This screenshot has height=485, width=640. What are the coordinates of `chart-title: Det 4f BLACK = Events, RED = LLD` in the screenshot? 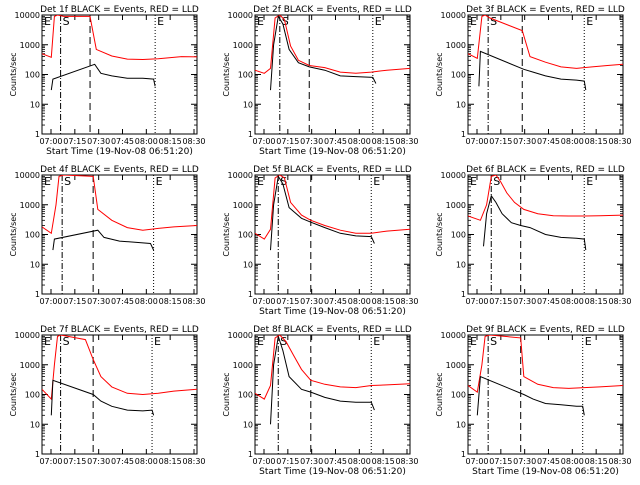 It's located at (119, 170).